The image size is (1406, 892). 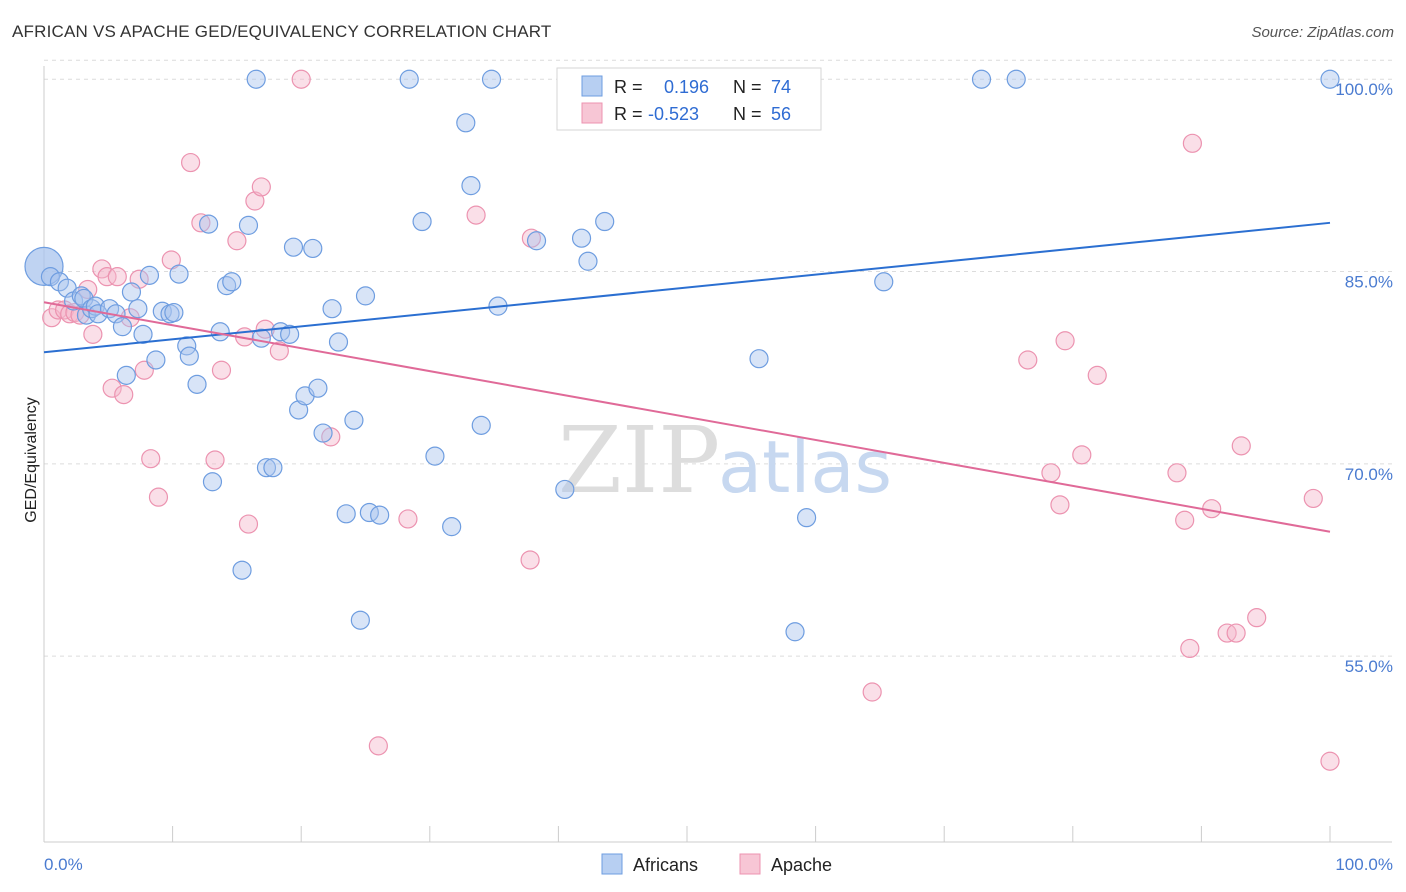 I want to click on legend-r-value-1: 0.196, so click(x=686, y=87).